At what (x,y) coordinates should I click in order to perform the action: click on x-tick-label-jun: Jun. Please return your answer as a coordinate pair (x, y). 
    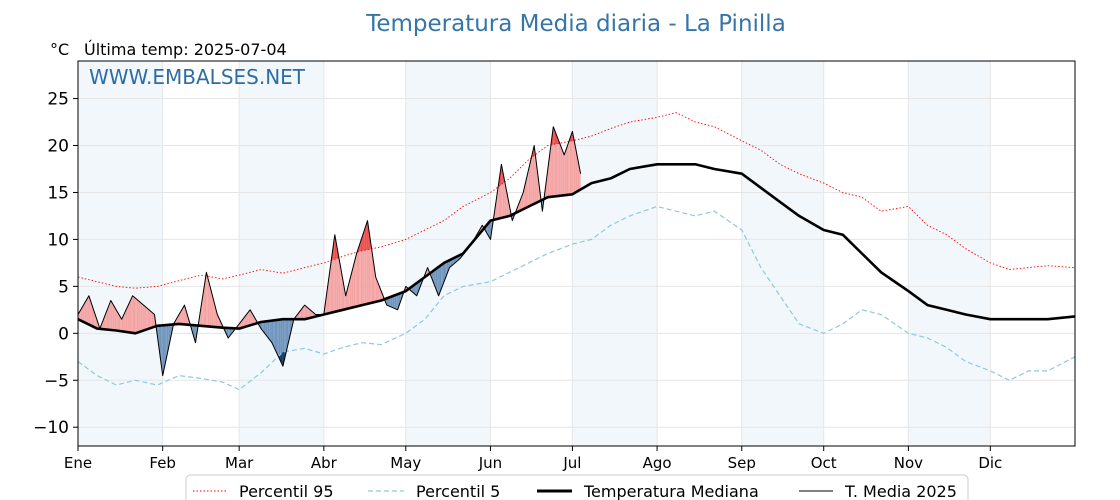
    Looking at the image, I should click on (490, 463).